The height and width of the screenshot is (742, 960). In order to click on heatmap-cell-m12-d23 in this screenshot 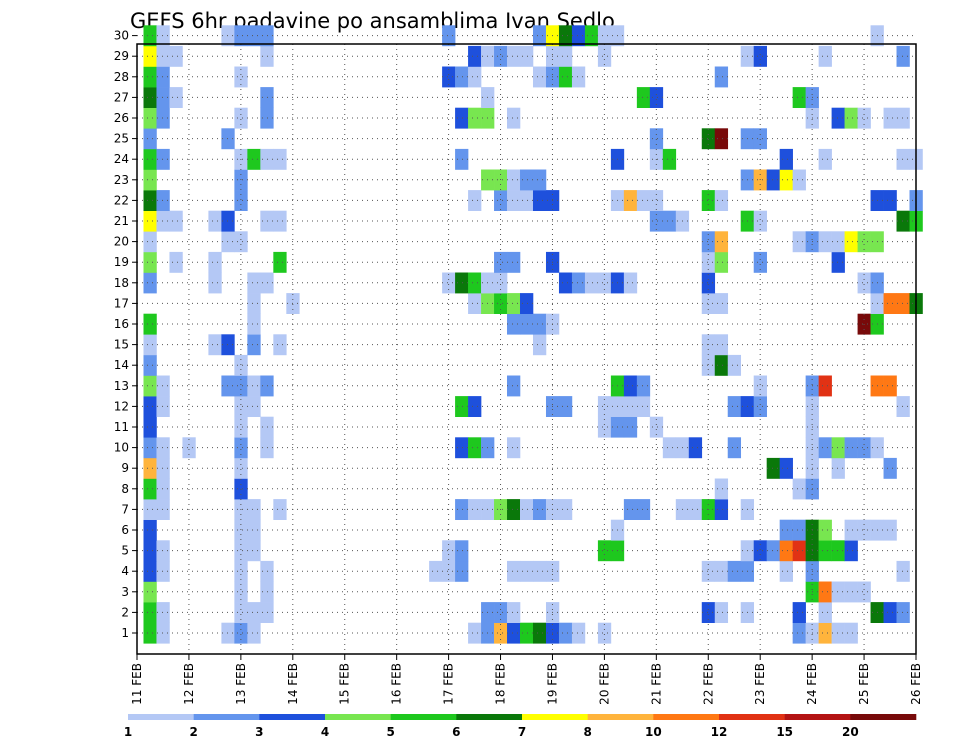, I will do `click(760, 406)`.